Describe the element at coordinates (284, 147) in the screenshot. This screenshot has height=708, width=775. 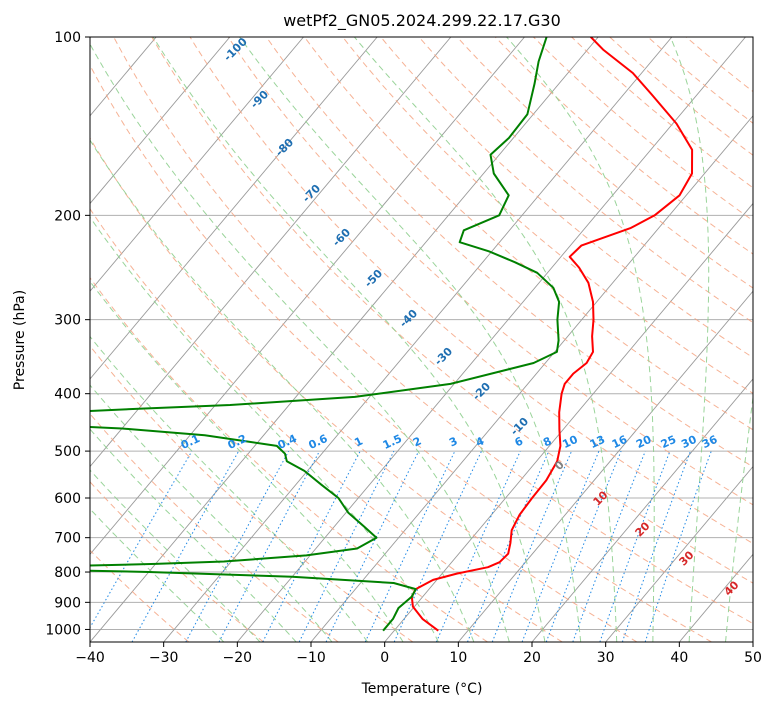
I see `isotherm-label: -80` at that location.